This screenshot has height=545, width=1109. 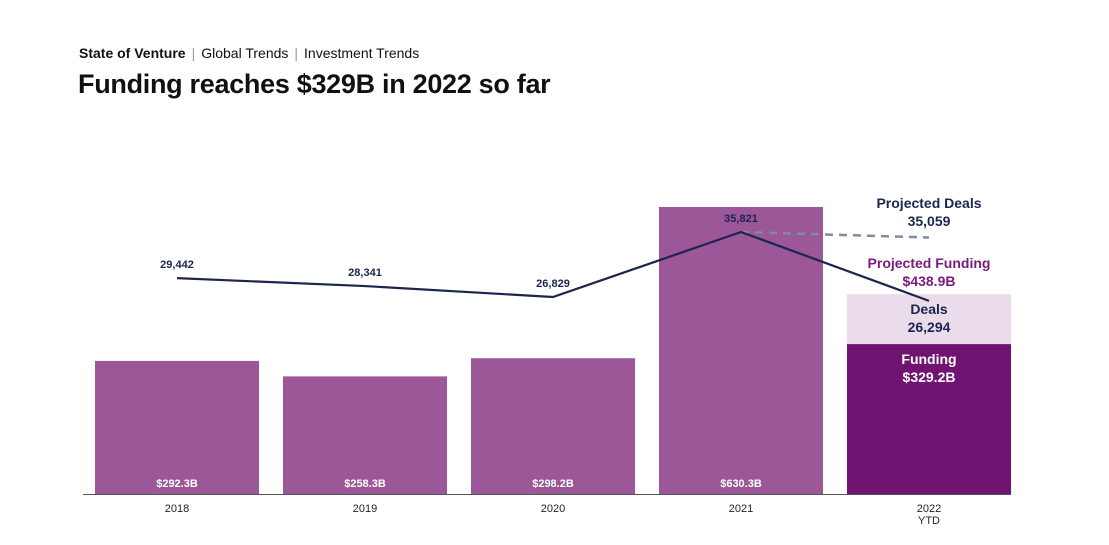 What do you see at coordinates (177, 509) in the screenshot?
I see `x-axis-tick-label: 2018` at bounding box center [177, 509].